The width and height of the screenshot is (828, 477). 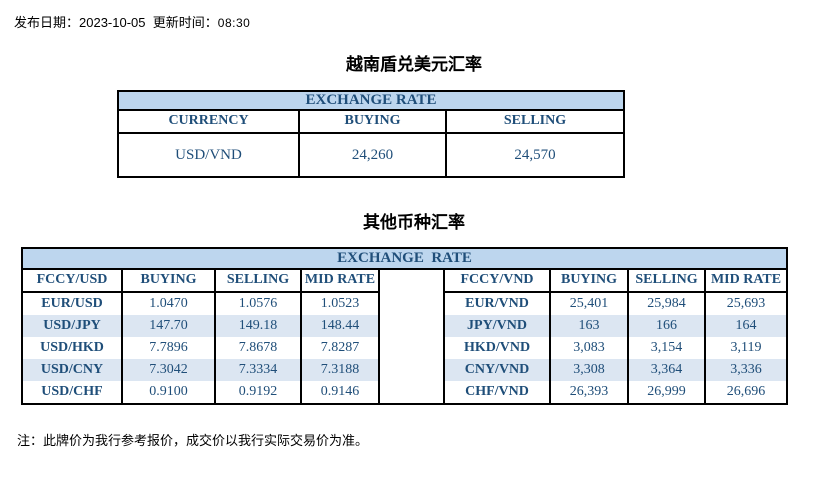 I want to click on buying-rate: 0.9100, so click(x=168, y=392).